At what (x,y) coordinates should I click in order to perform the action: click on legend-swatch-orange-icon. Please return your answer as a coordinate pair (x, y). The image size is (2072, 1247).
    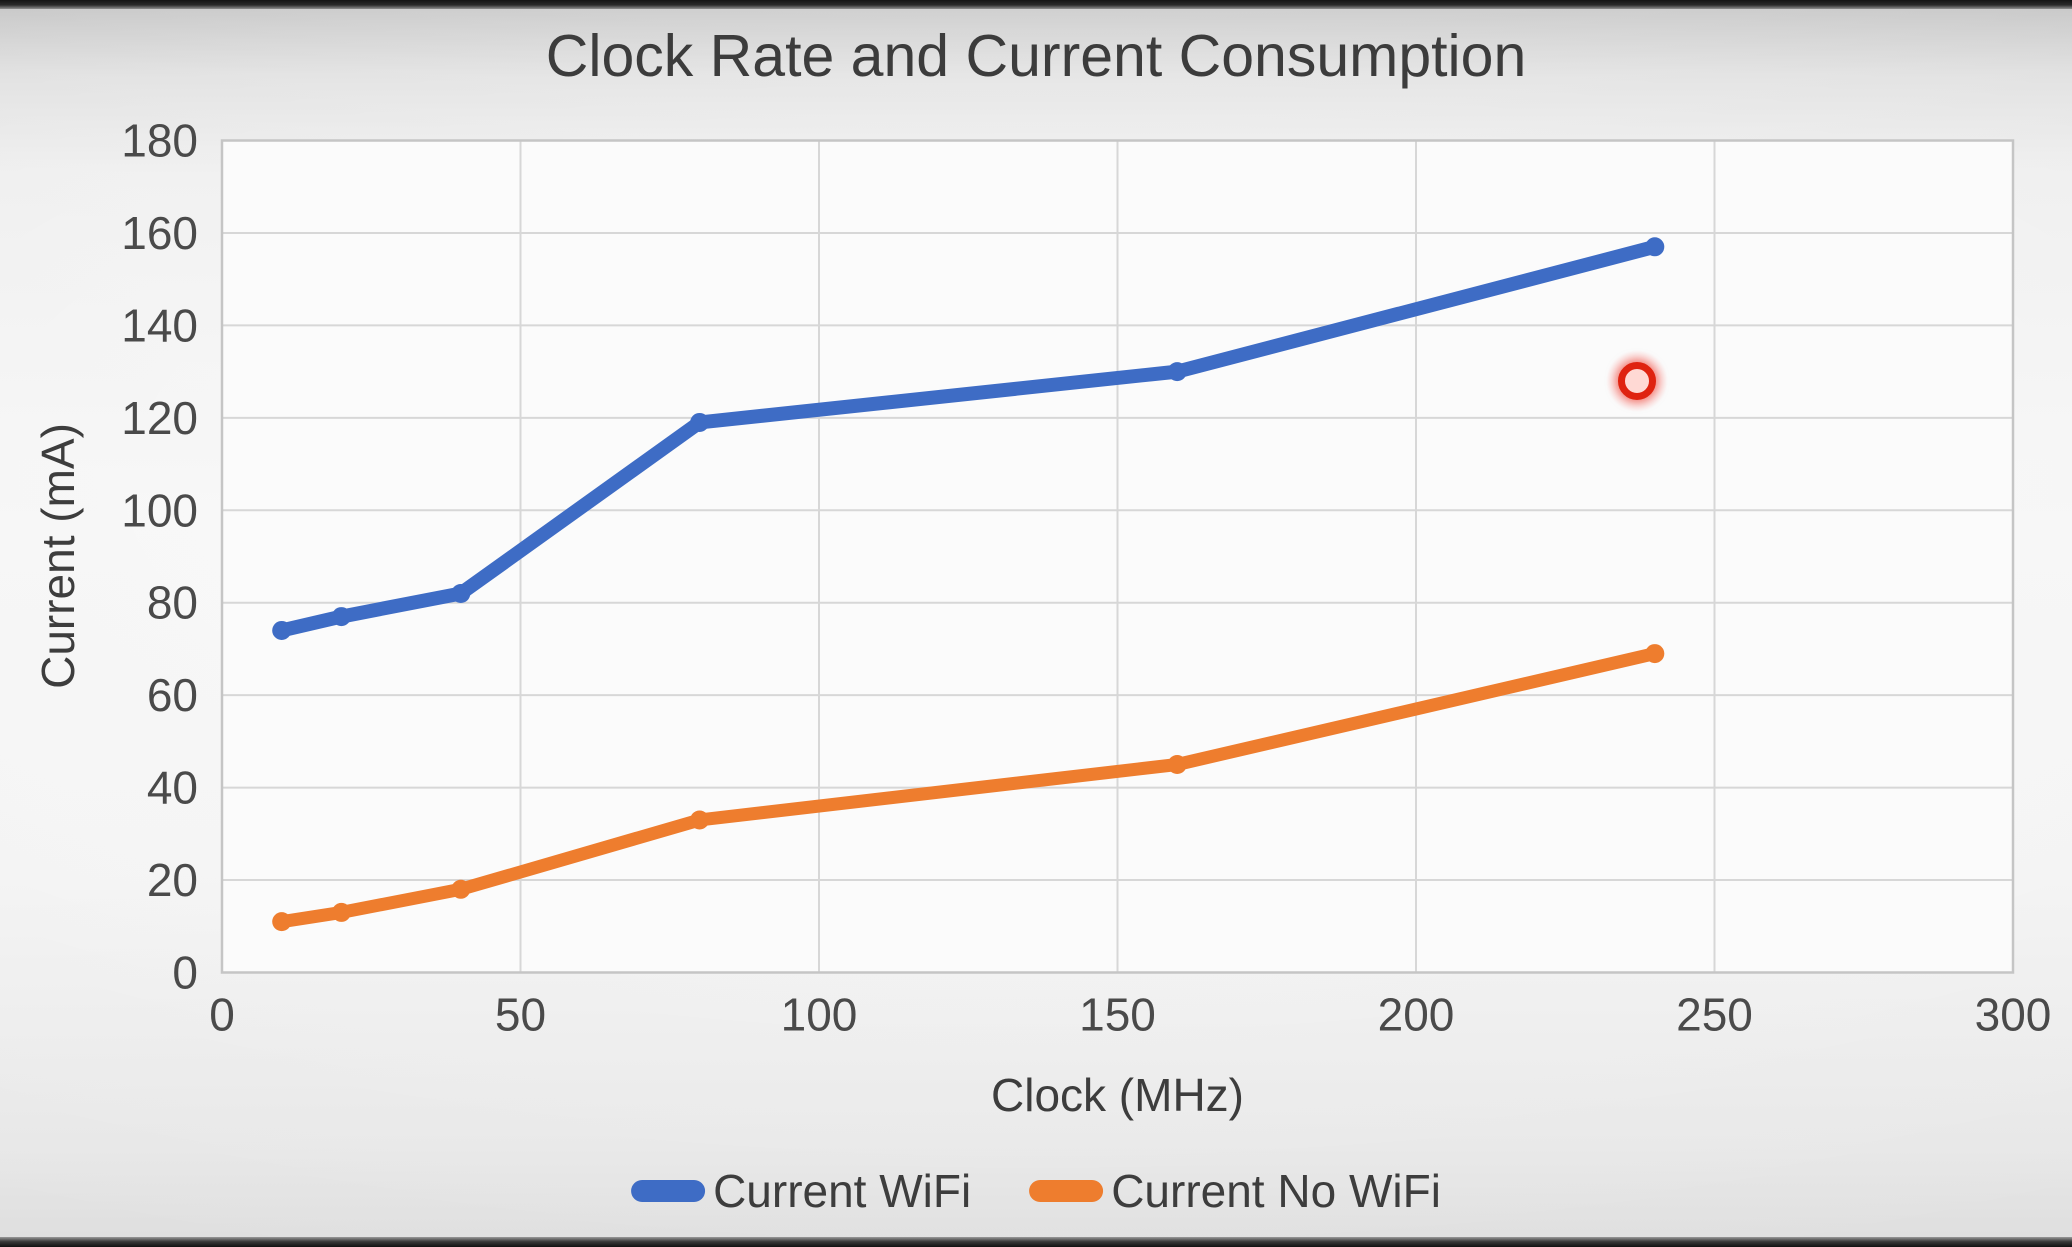
    Looking at the image, I should click on (1066, 1191).